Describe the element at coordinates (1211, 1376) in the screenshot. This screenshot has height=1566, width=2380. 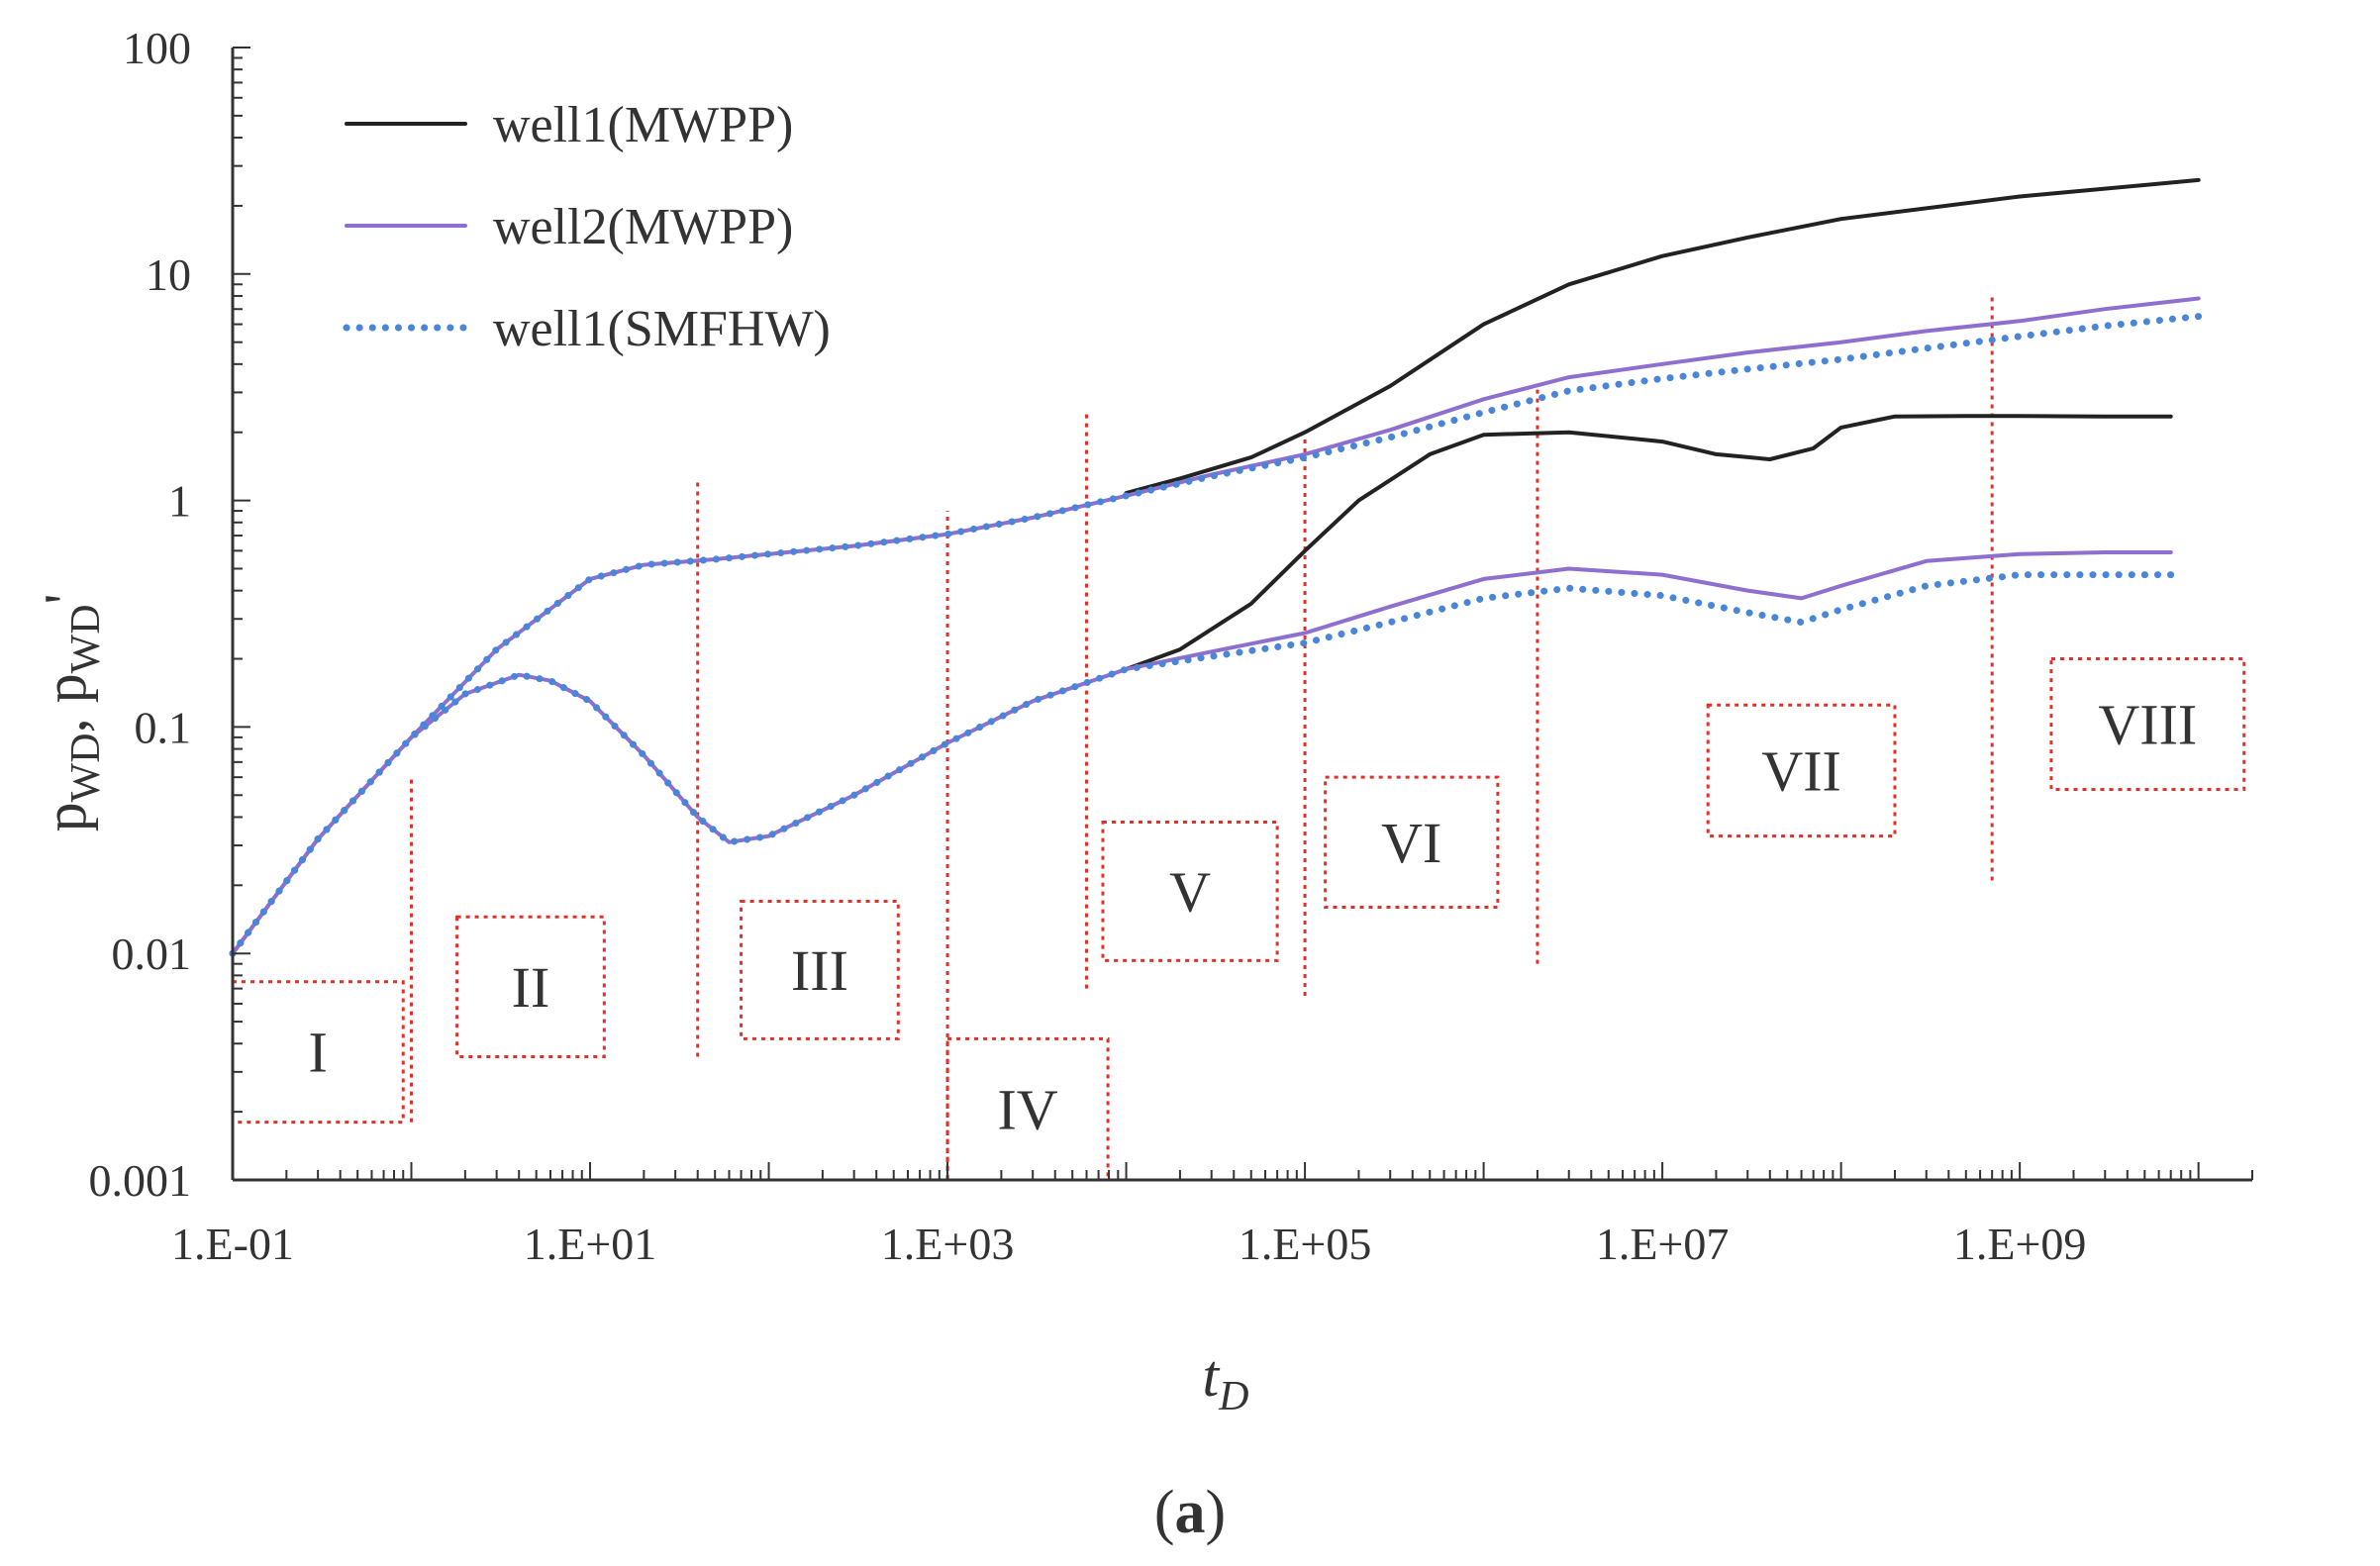
I see `x-axis-title-main: t` at that location.